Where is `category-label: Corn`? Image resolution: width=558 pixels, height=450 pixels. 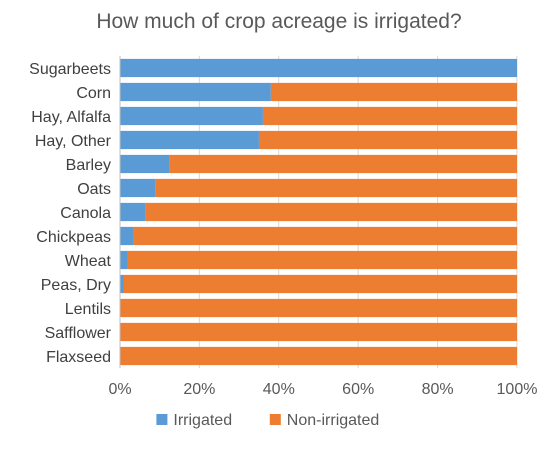
category-label: Corn is located at coordinates (93, 93).